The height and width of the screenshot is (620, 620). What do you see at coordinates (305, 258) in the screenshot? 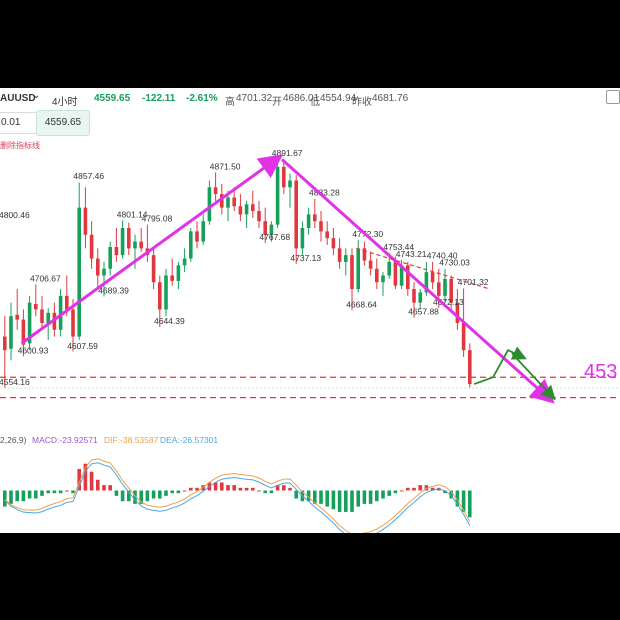
I see `price-annotation: 4737.13` at bounding box center [305, 258].